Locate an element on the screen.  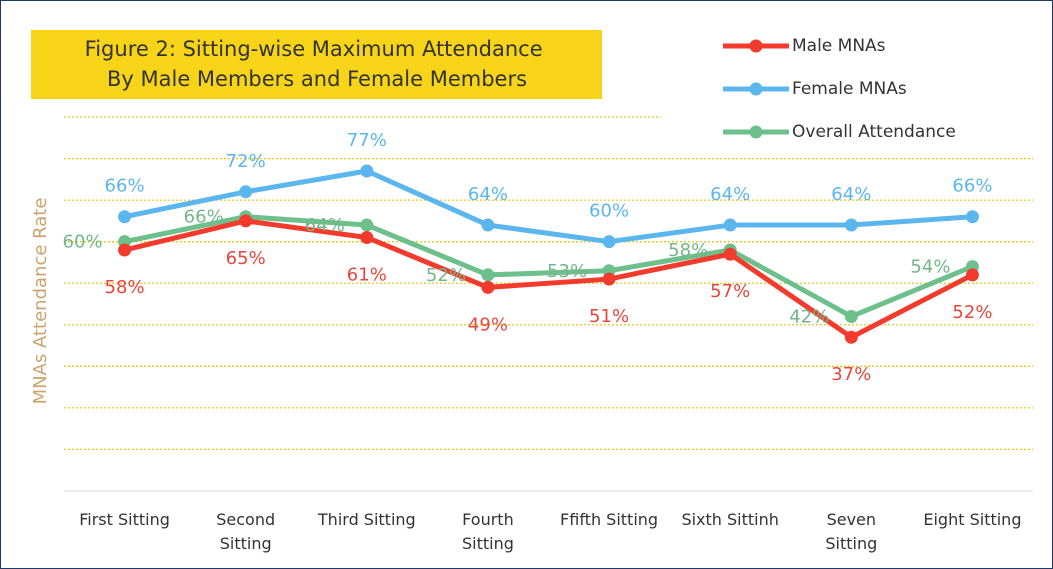
x-tick-label: Second Sitting is located at coordinates (246, 531).